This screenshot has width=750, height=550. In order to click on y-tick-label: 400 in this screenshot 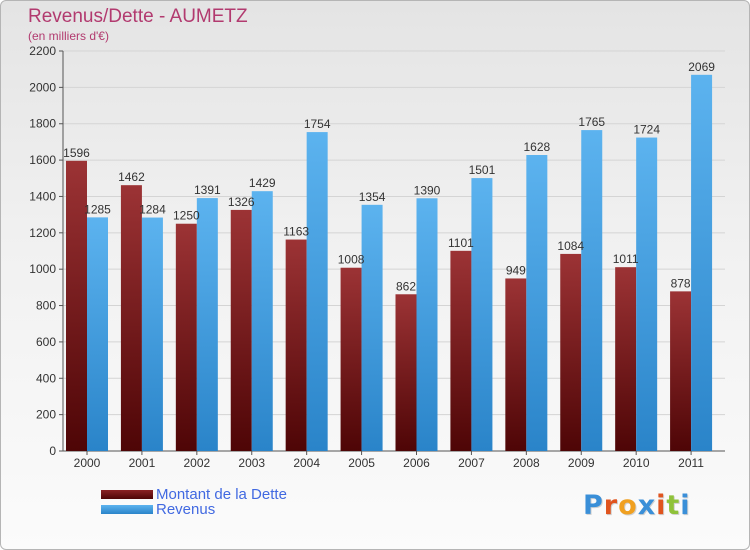, I will do `click(46, 378)`.